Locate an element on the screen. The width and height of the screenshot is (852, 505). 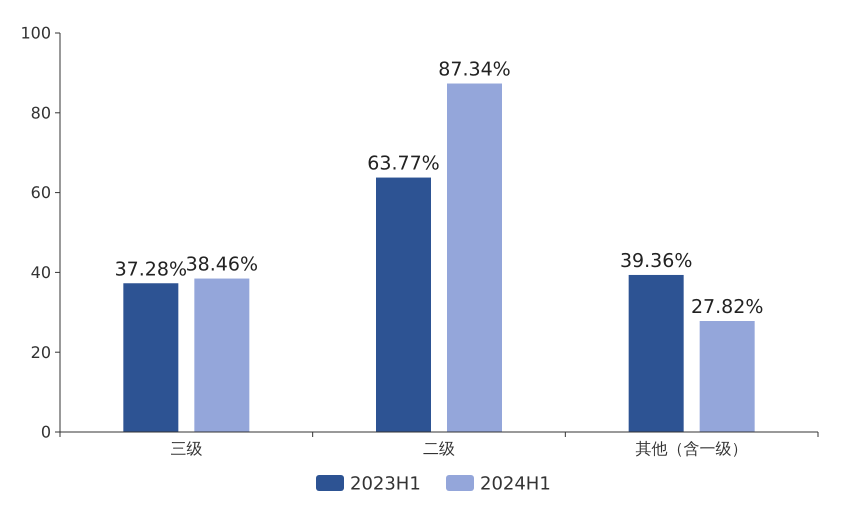
data-label: 27.82% is located at coordinates (727, 307).